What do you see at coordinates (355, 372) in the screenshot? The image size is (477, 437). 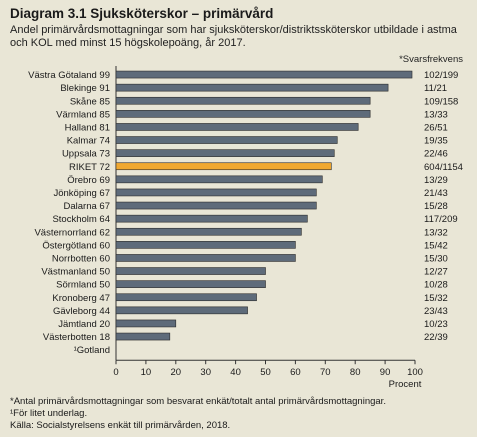 I see `x-tick-label: 80` at bounding box center [355, 372].